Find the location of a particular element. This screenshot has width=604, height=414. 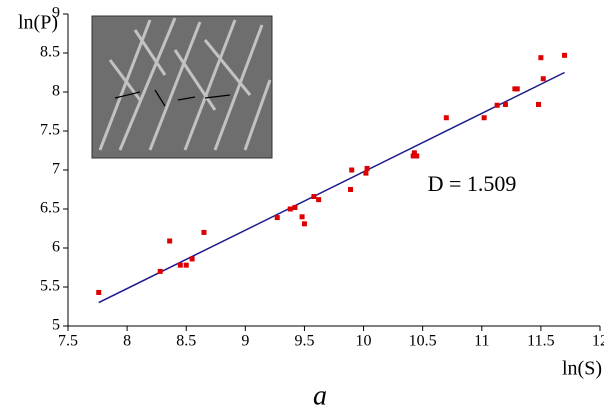

x-tick-label: 9.5 is located at coordinates (304, 341).